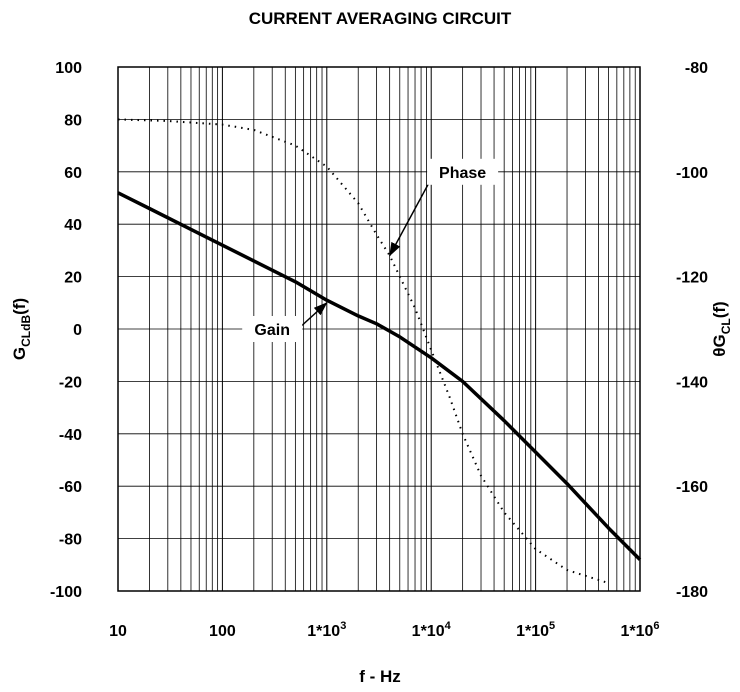 This screenshot has height=692, width=740. Describe the element at coordinates (432, 630) in the screenshot. I see `x-tick-label: 1*104` at that location.